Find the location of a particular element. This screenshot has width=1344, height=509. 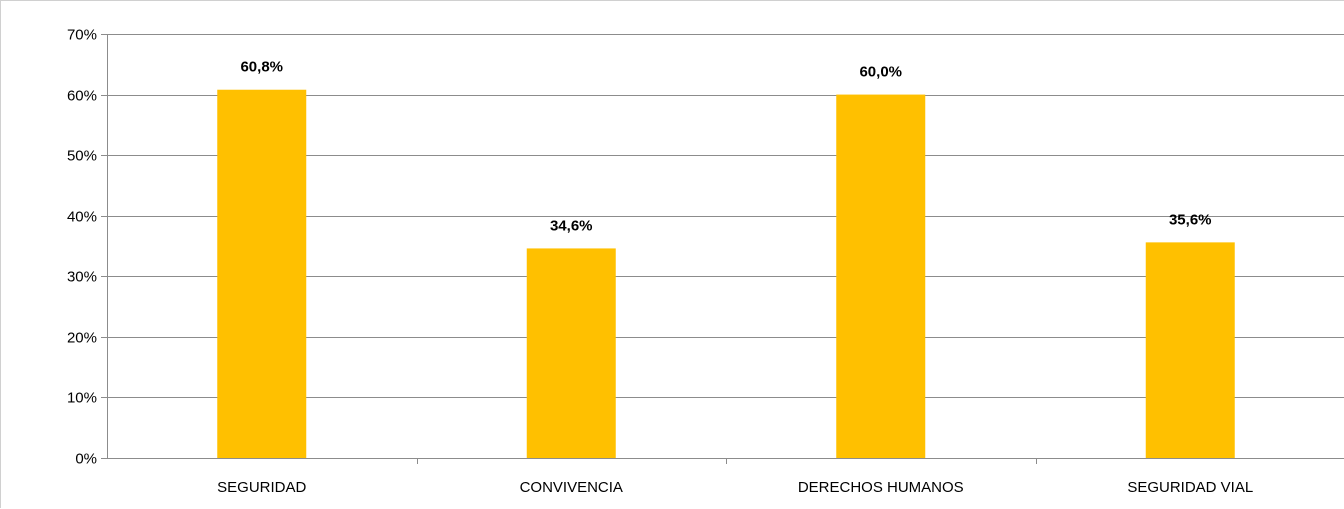

x-category-label: CONVIVENCIA is located at coordinates (571, 487).